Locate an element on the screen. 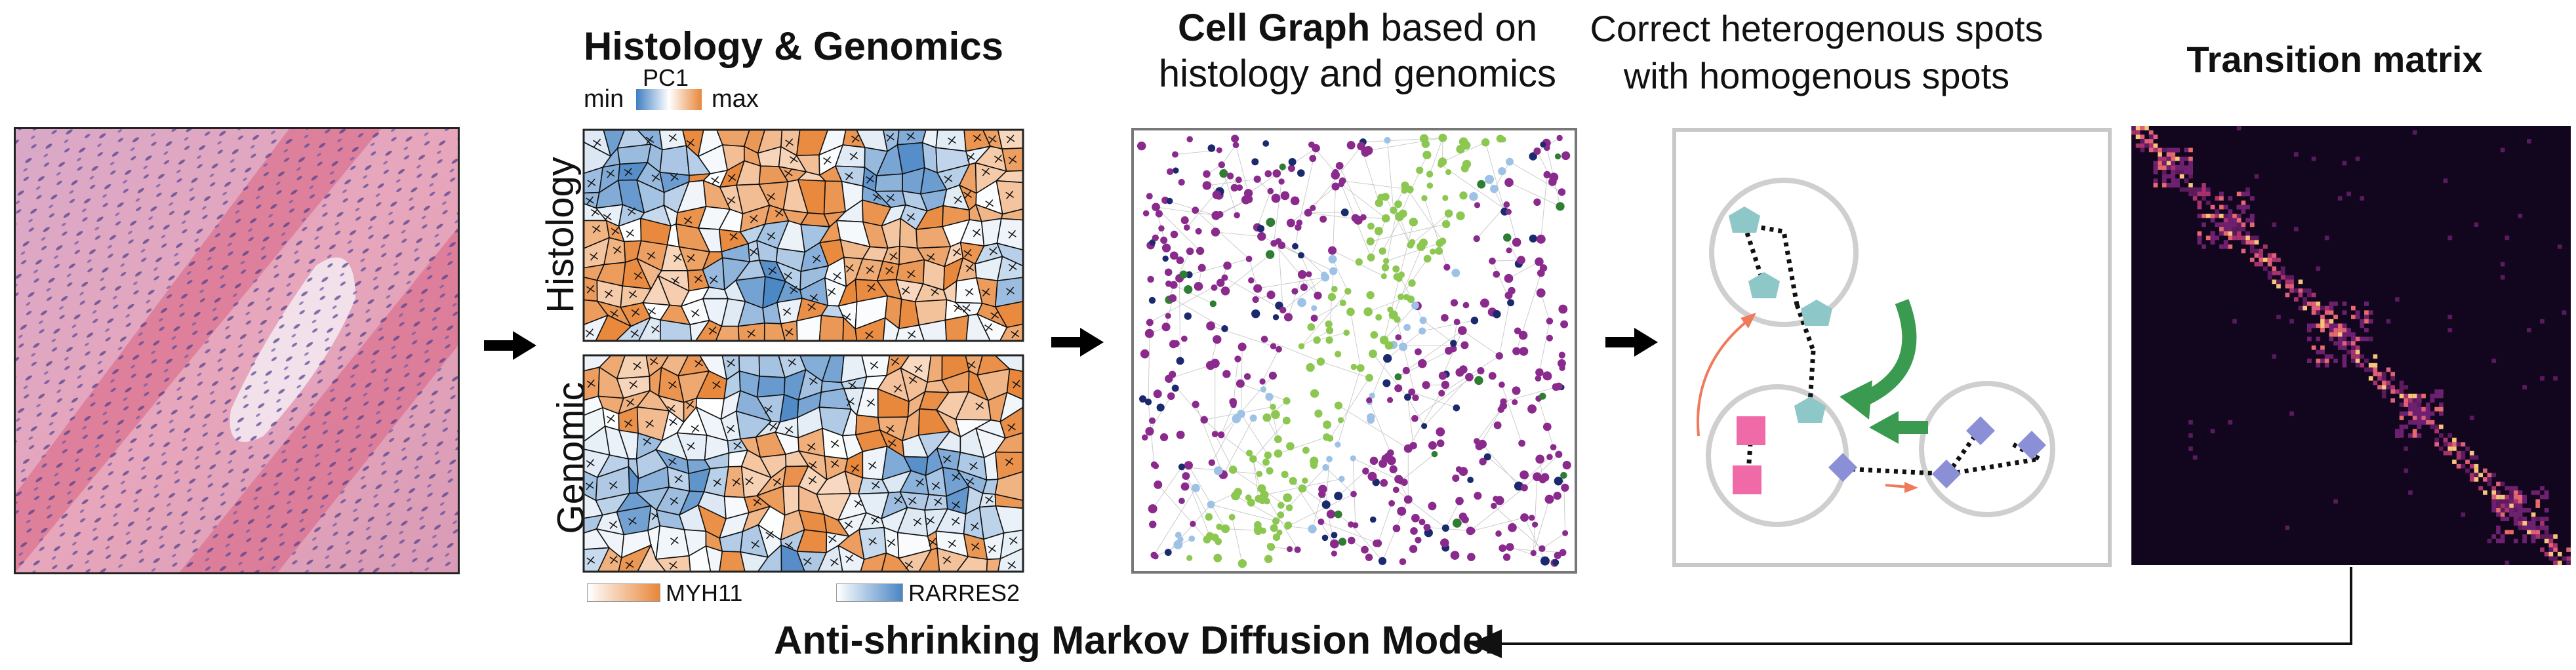 Image resolution: width=2576 pixels, height=670 pixels. histology-row-label: Histology is located at coordinates (560, 235).